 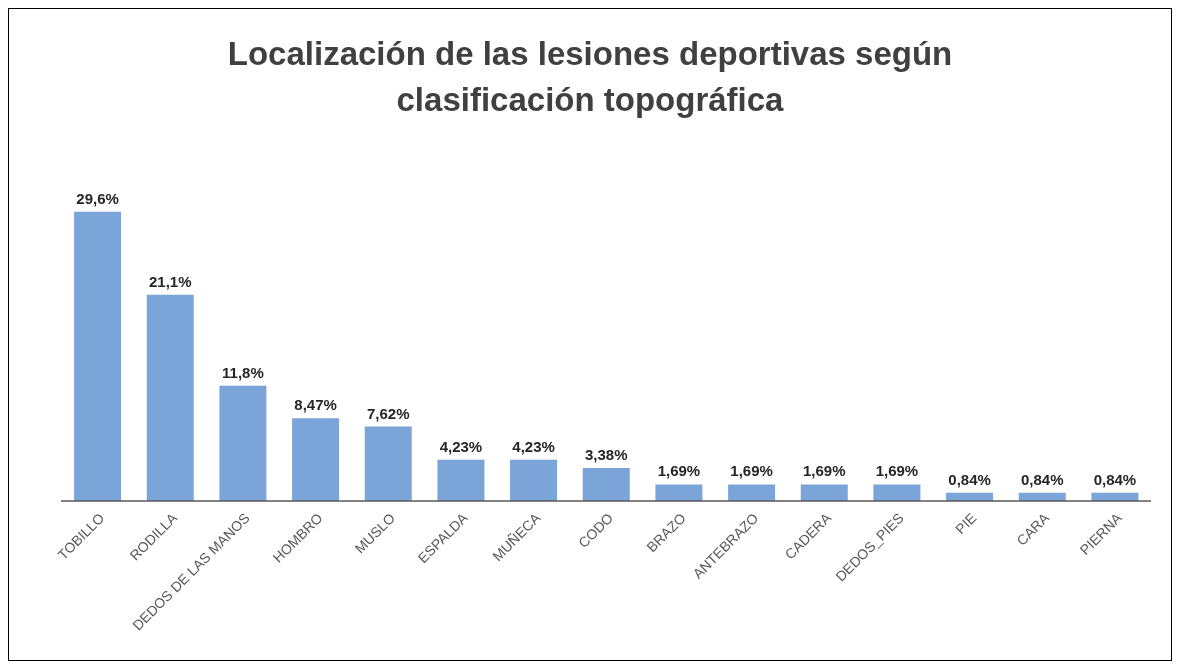 What do you see at coordinates (966, 523) in the screenshot?
I see `x-tick-label: PIE` at bounding box center [966, 523].